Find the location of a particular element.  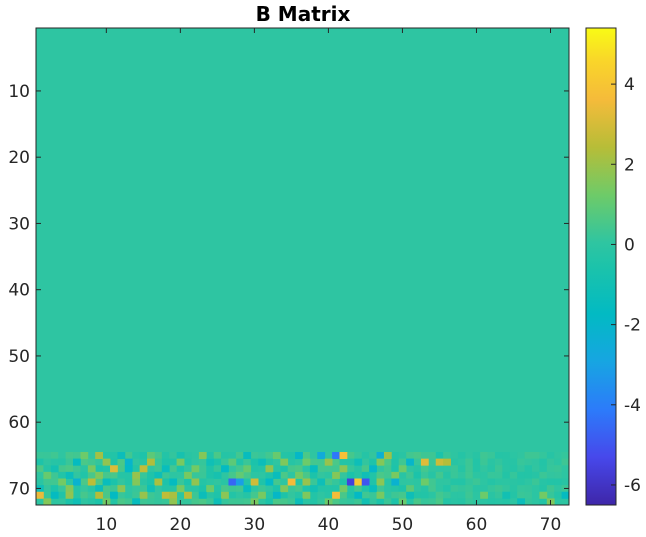

colorbar-tick-label: -2 is located at coordinates (632, 326).